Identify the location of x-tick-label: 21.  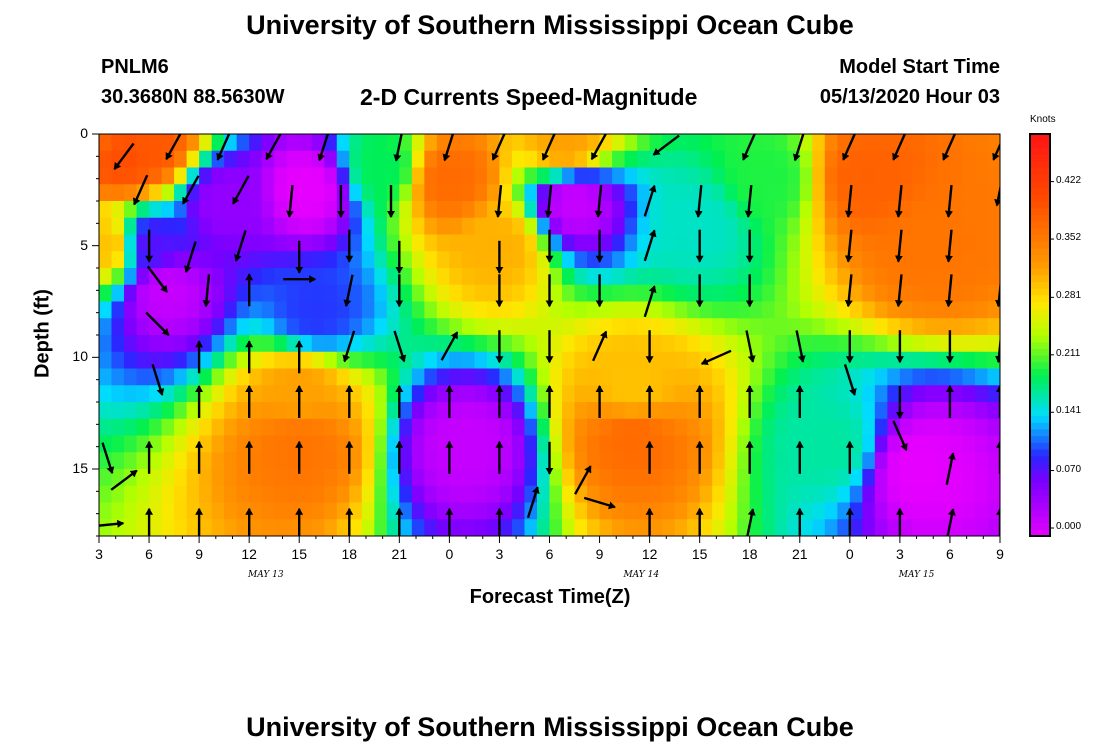
(399, 554).